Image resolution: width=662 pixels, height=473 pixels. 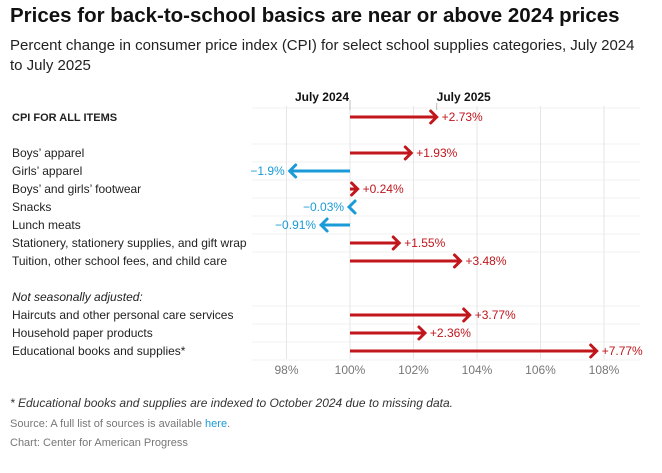 What do you see at coordinates (64, 118) in the screenshot?
I see `row-label: CPI FOR ALL ITEMS` at bounding box center [64, 118].